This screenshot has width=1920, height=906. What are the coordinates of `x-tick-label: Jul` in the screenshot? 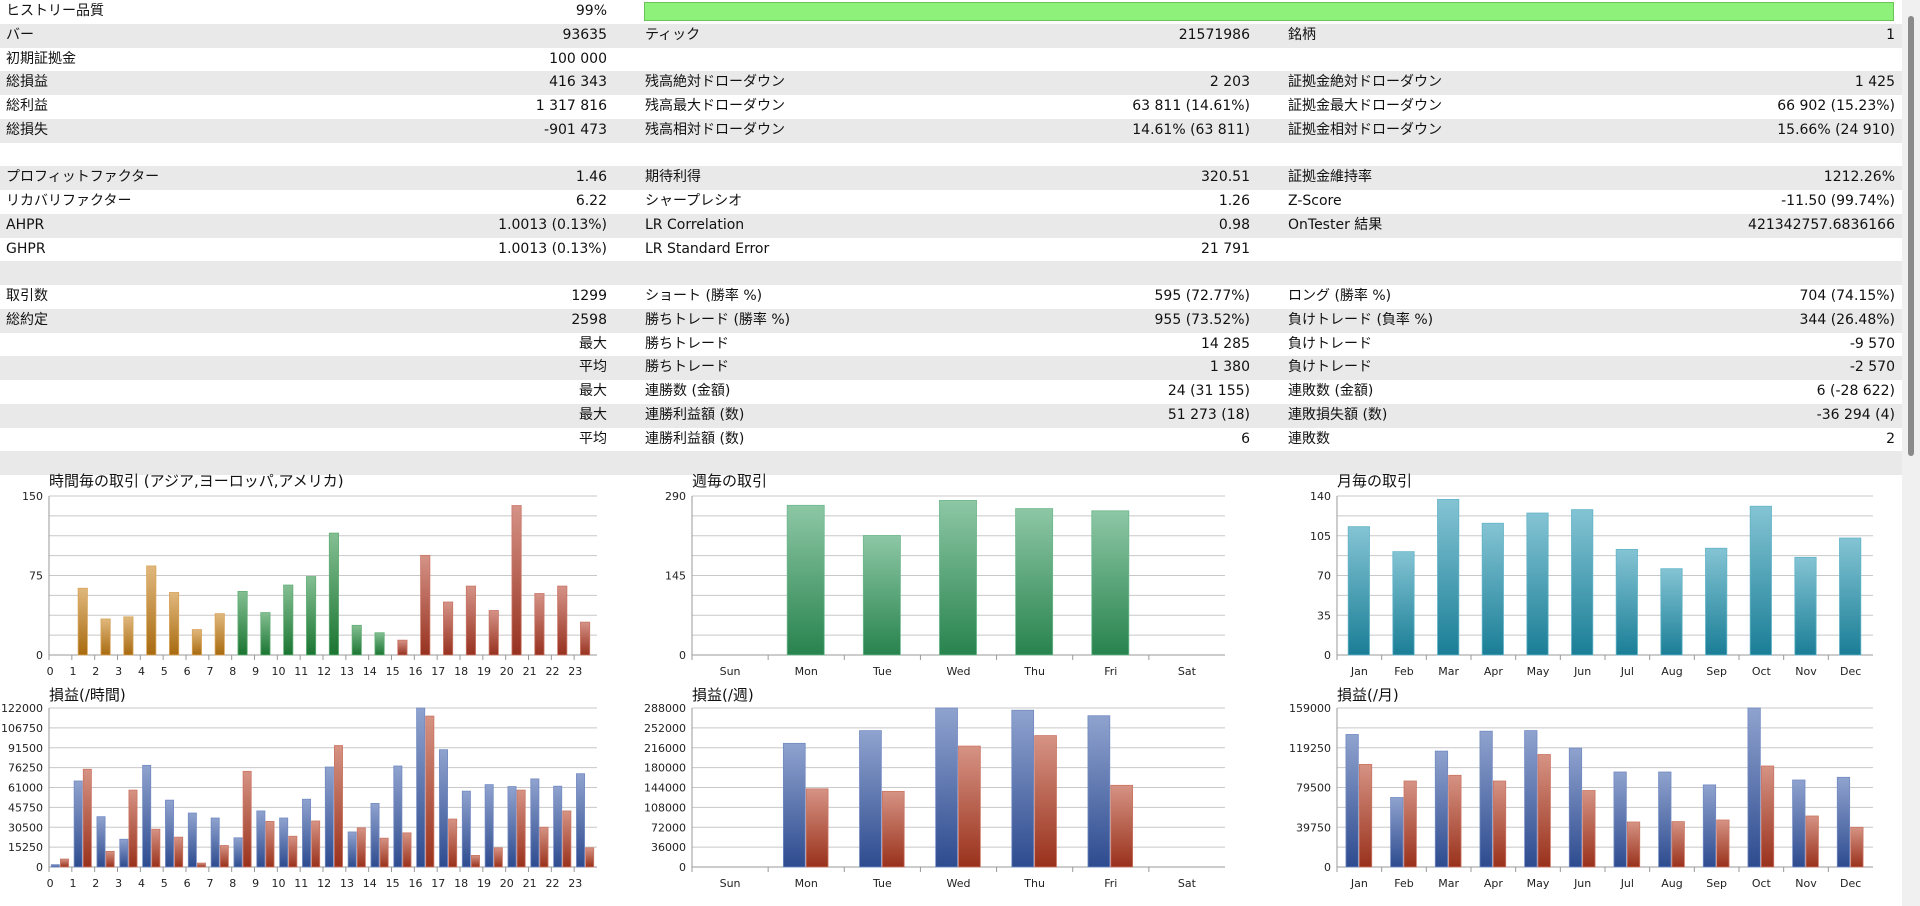 It's located at (1627, 671).